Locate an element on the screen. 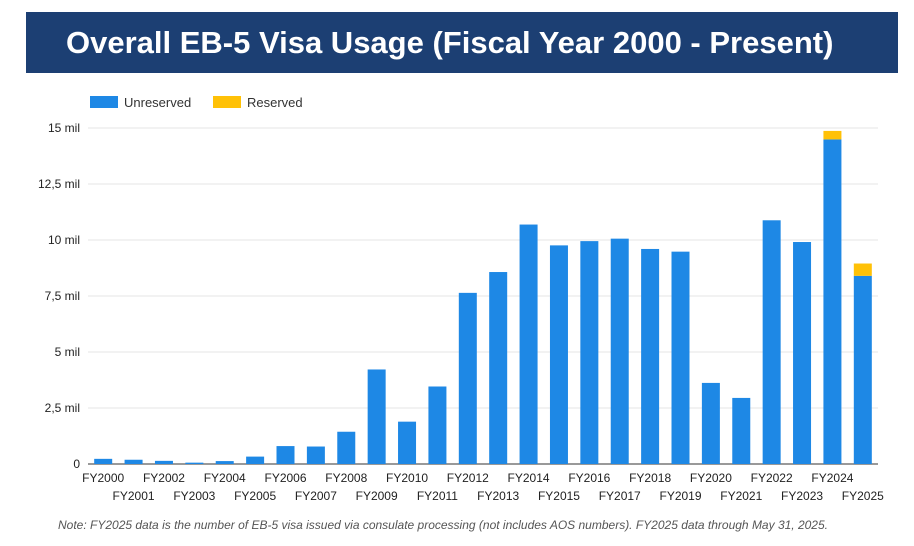 This screenshot has width=914, height=546. bar-unreserved-fy2021 is located at coordinates (741, 430).